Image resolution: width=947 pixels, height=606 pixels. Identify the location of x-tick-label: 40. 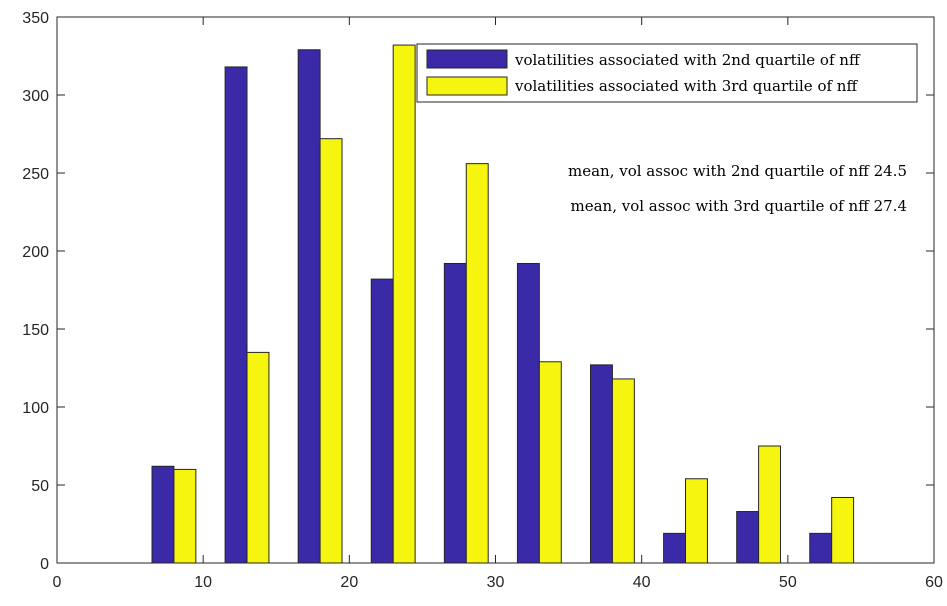
(642, 582).